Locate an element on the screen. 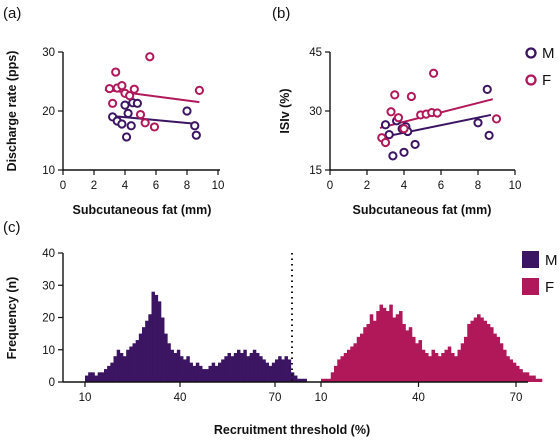 The image size is (560, 442). legend-bottom-swatch-M is located at coordinates (530, 259).